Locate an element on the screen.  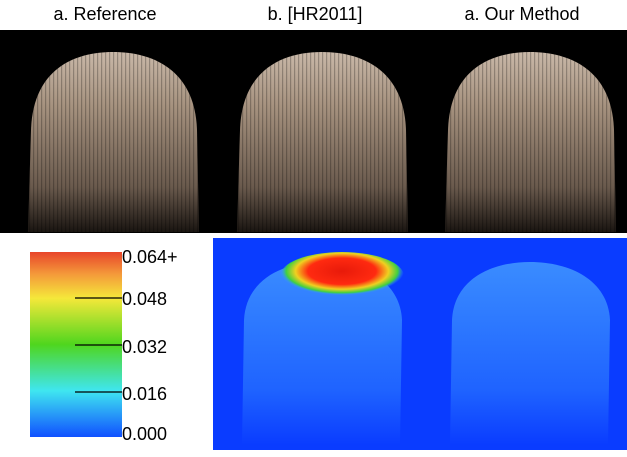
colorbar: 0.064+ 0.048 0.032 0.016 0.000 is located at coordinates (104, 345).